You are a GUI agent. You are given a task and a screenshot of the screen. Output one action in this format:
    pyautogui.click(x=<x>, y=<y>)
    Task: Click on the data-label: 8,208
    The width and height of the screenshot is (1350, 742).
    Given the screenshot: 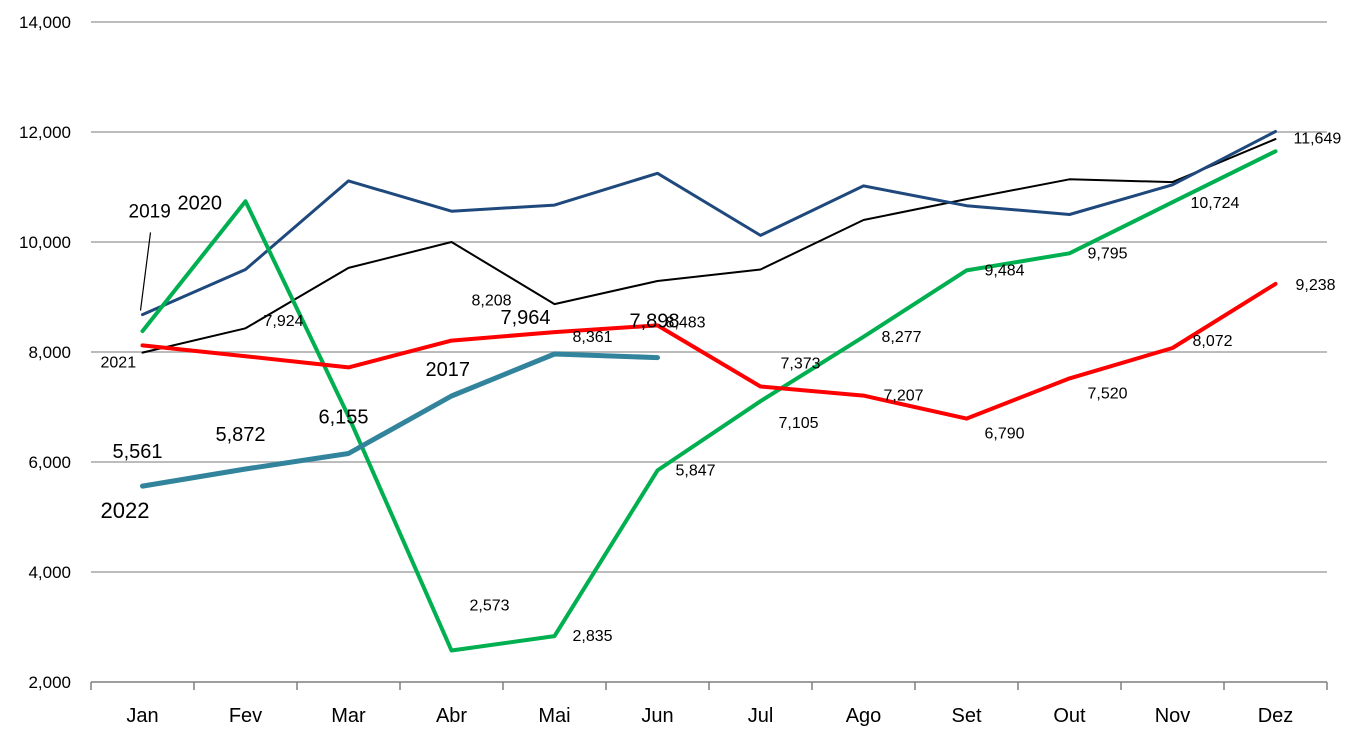 What is the action you would take?
    pyautogui.click(x=492, y=301)
    